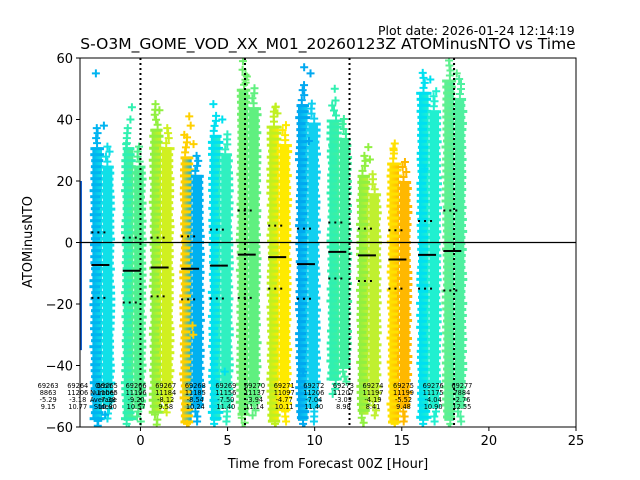  I want to click on table-row-label: Number, so click(103, 393).